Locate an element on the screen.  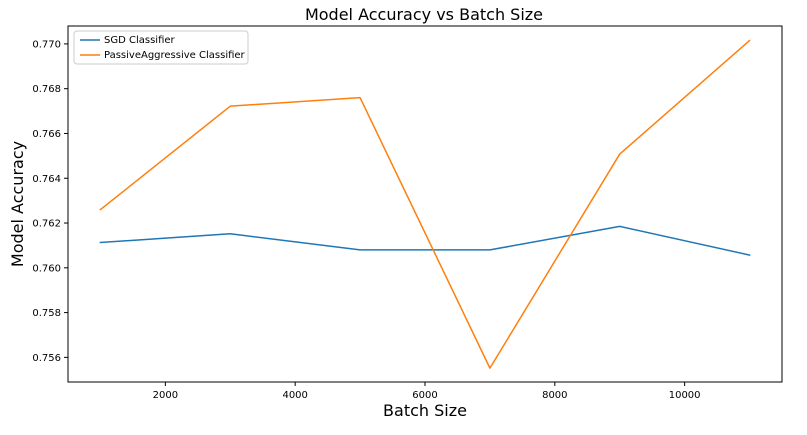
y-tick-label: 0.764 is located at coordinates (46, 179).